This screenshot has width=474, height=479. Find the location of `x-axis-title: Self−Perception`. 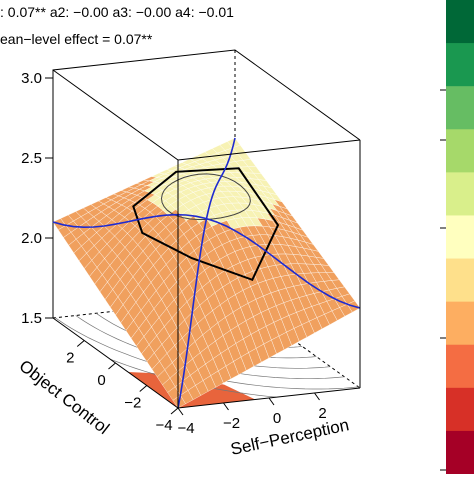

x-axis-title: Self−Perception is located at coordinates (290, 437).